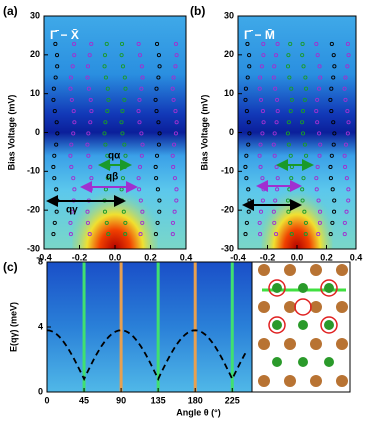 This screenshot has height=431, width=374. I want to click on y-tick-label: 4, so click(40, 326).